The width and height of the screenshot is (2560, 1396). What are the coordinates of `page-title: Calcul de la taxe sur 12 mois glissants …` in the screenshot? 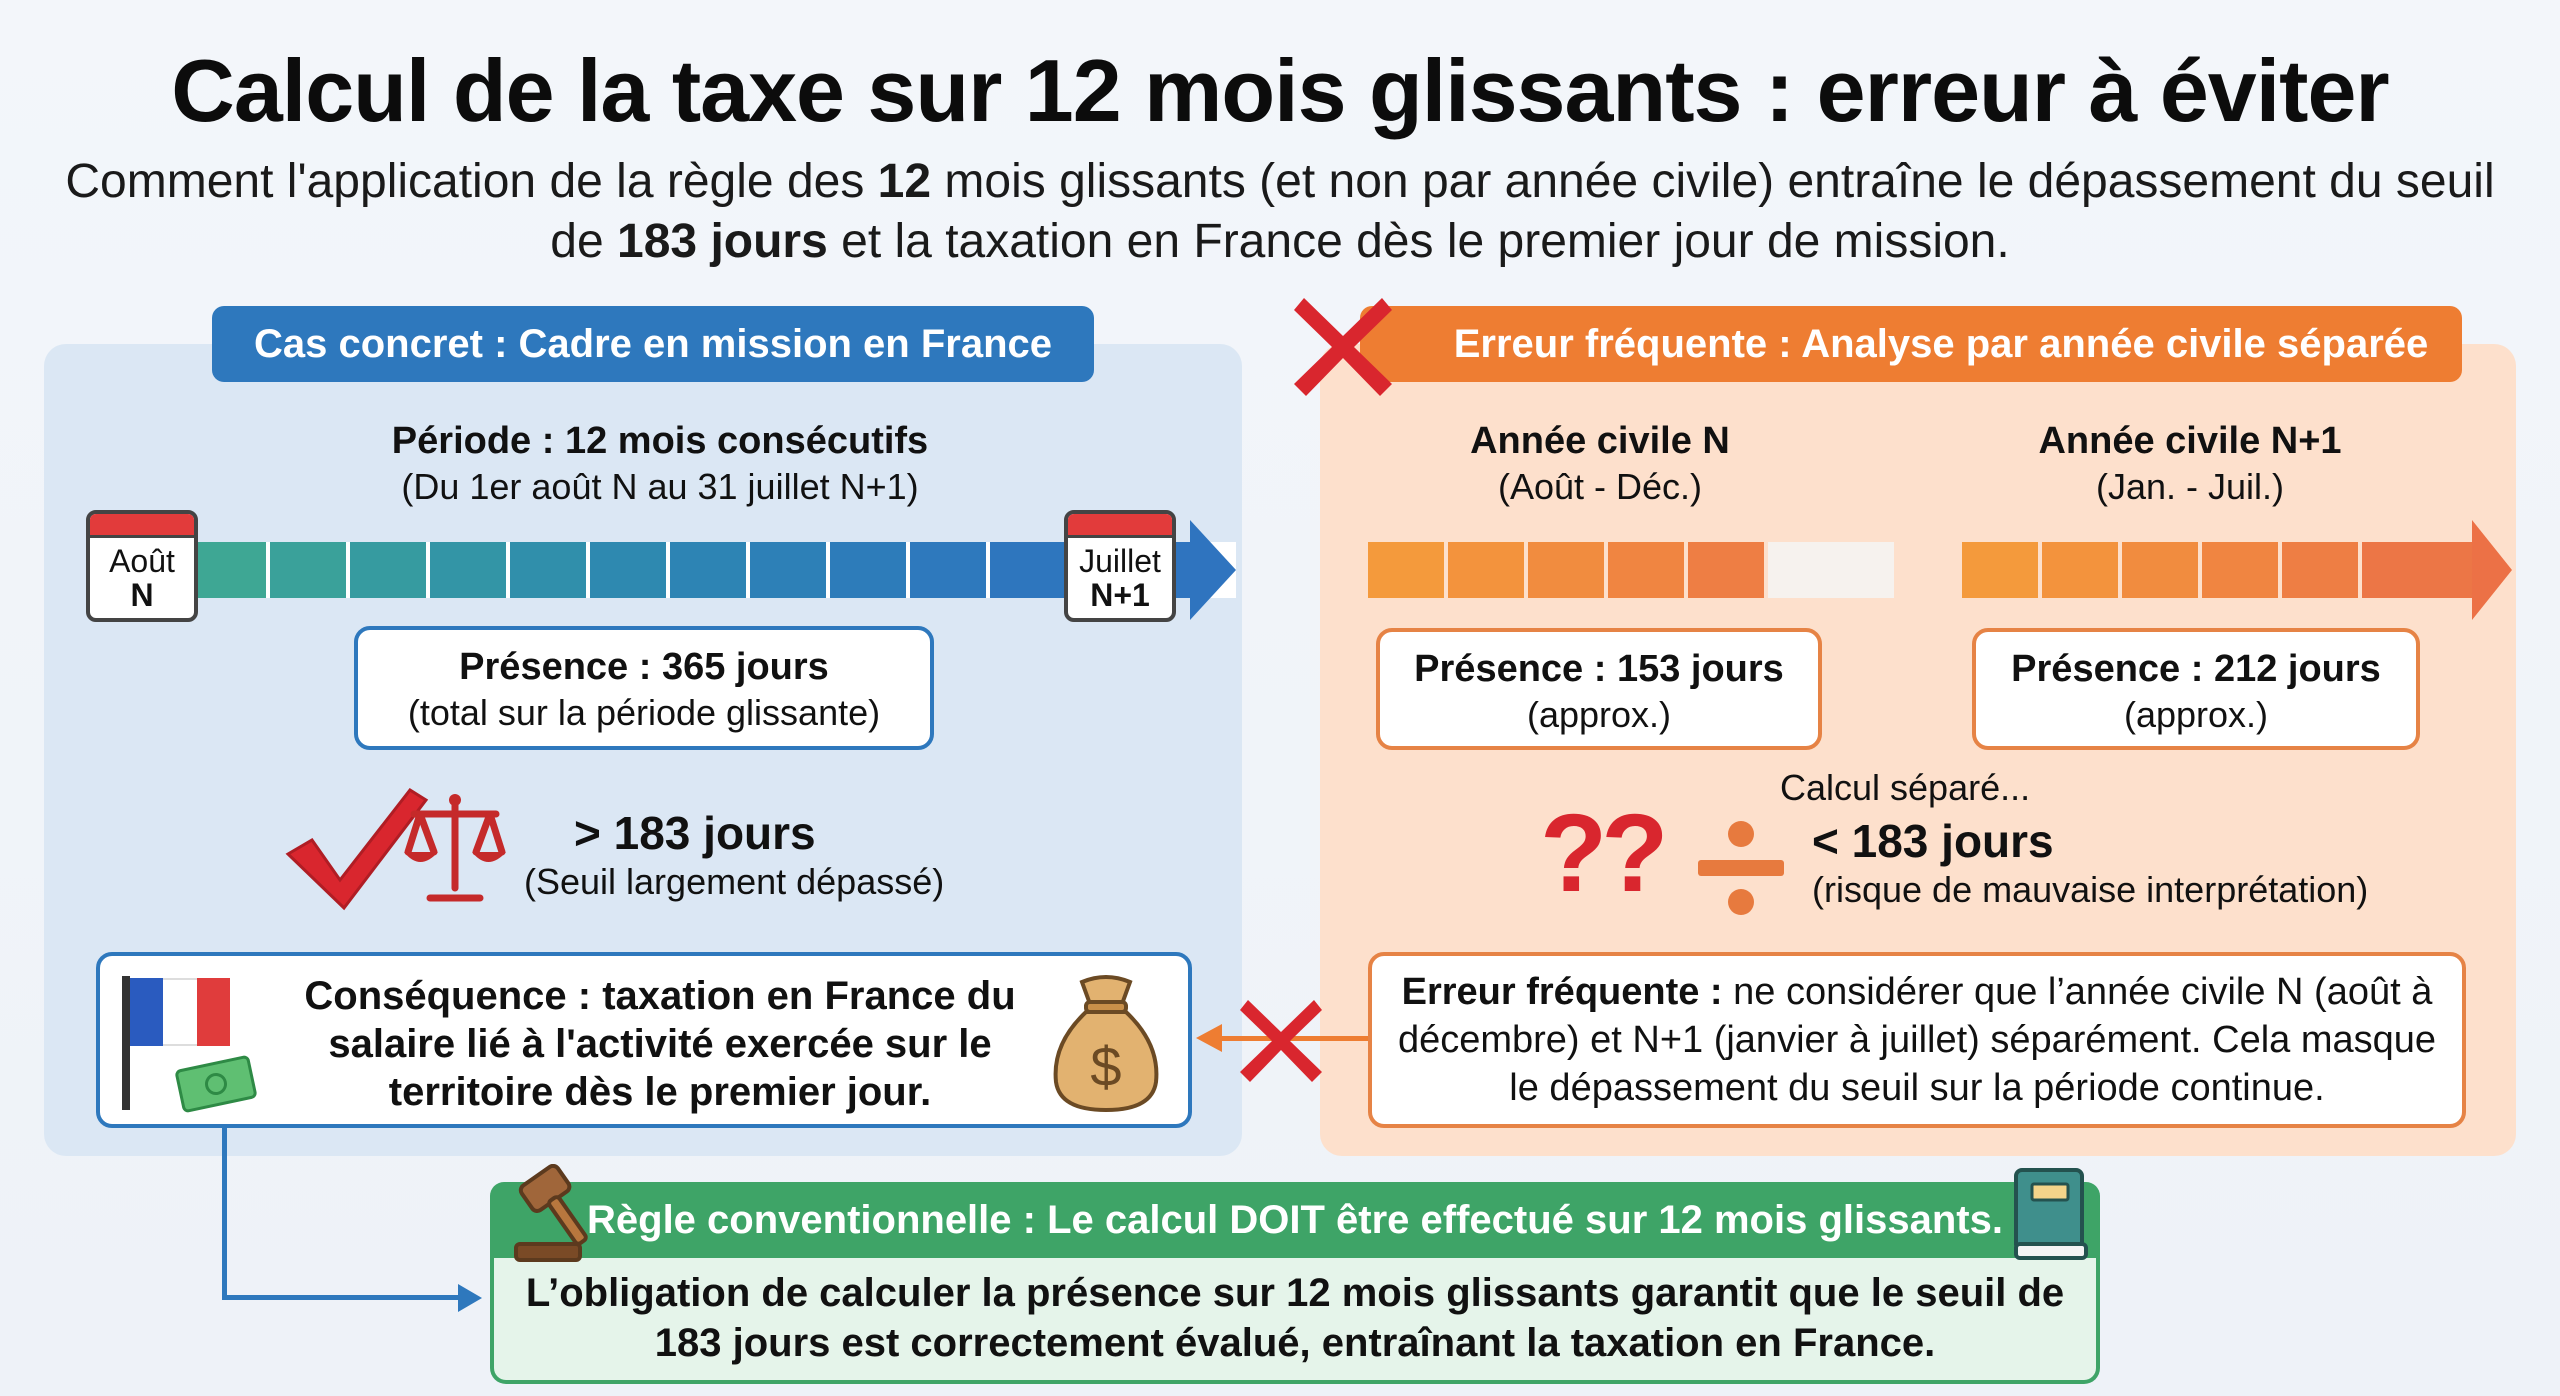 It's located at (1280, 90).